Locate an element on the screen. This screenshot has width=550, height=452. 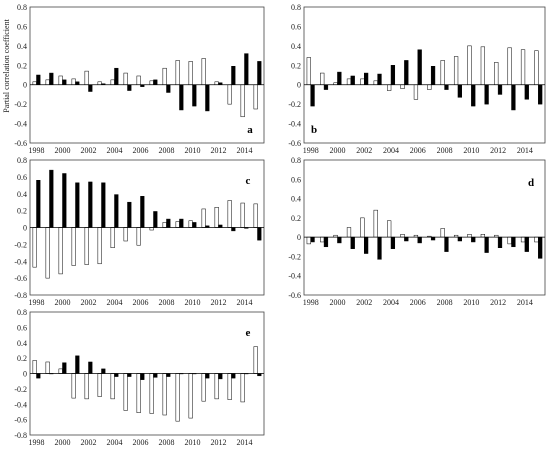
bar-e-s1-2004 is located at coordinates (116, 375).